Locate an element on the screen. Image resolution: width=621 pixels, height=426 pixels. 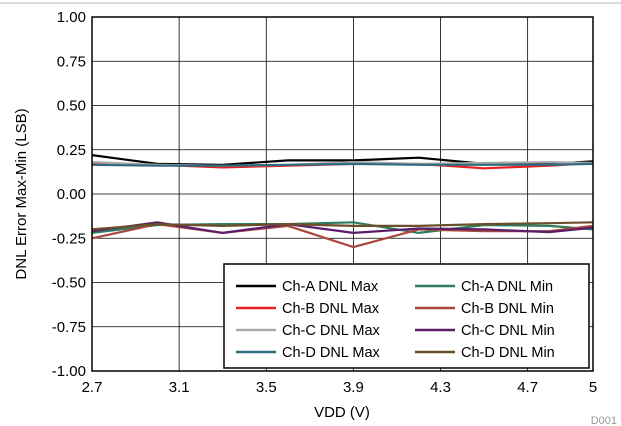
series-line-ch-d-dnl-min is located at coordinates (342, 226).